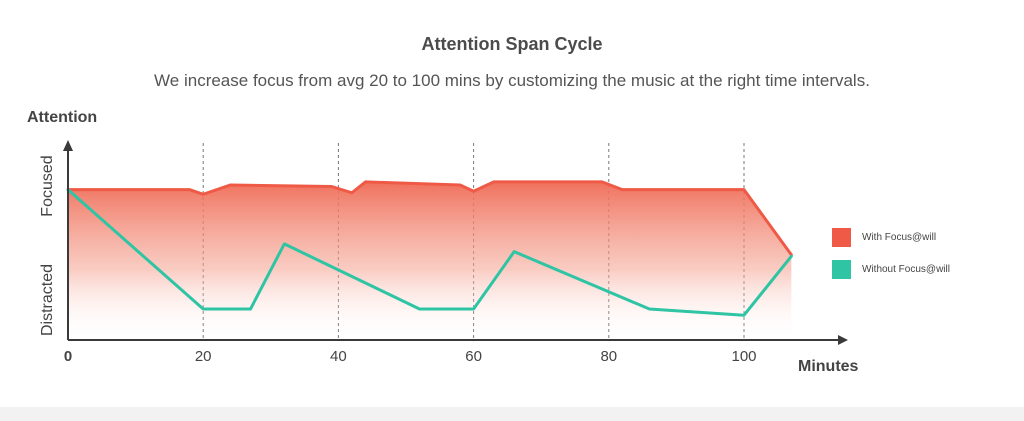  Describe the element at coordinates (203, 356) in the screenshot. I see `x-tick-20: 20` at that location.